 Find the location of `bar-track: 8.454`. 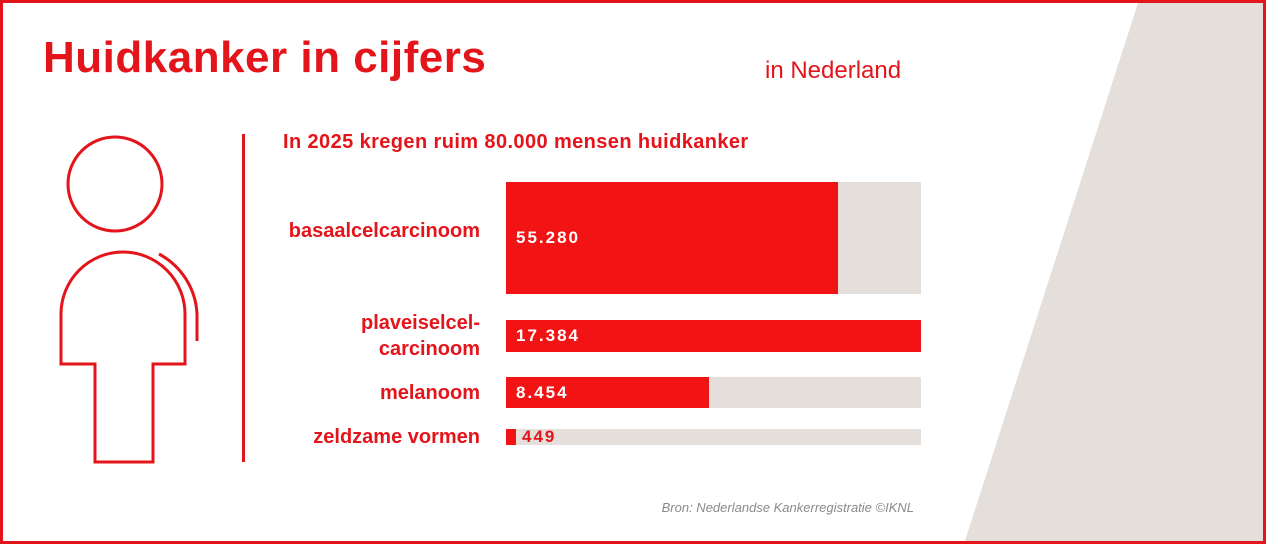

bar-track: 8.454 is located at coordinates (713, 392).